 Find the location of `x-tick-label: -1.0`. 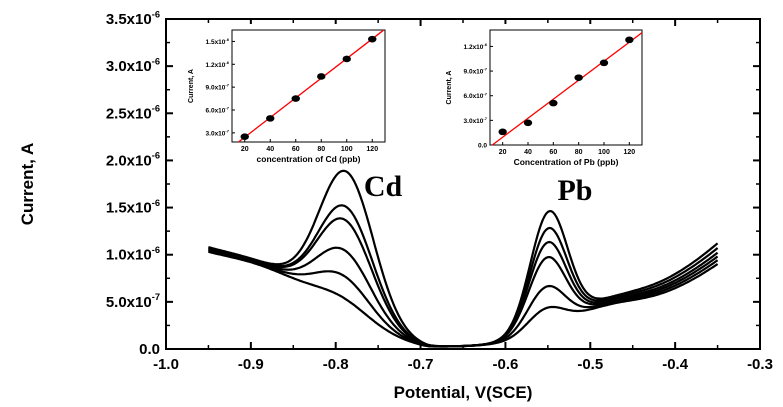

x-tick-label: -1.0 is located at coordinates (166, 364).